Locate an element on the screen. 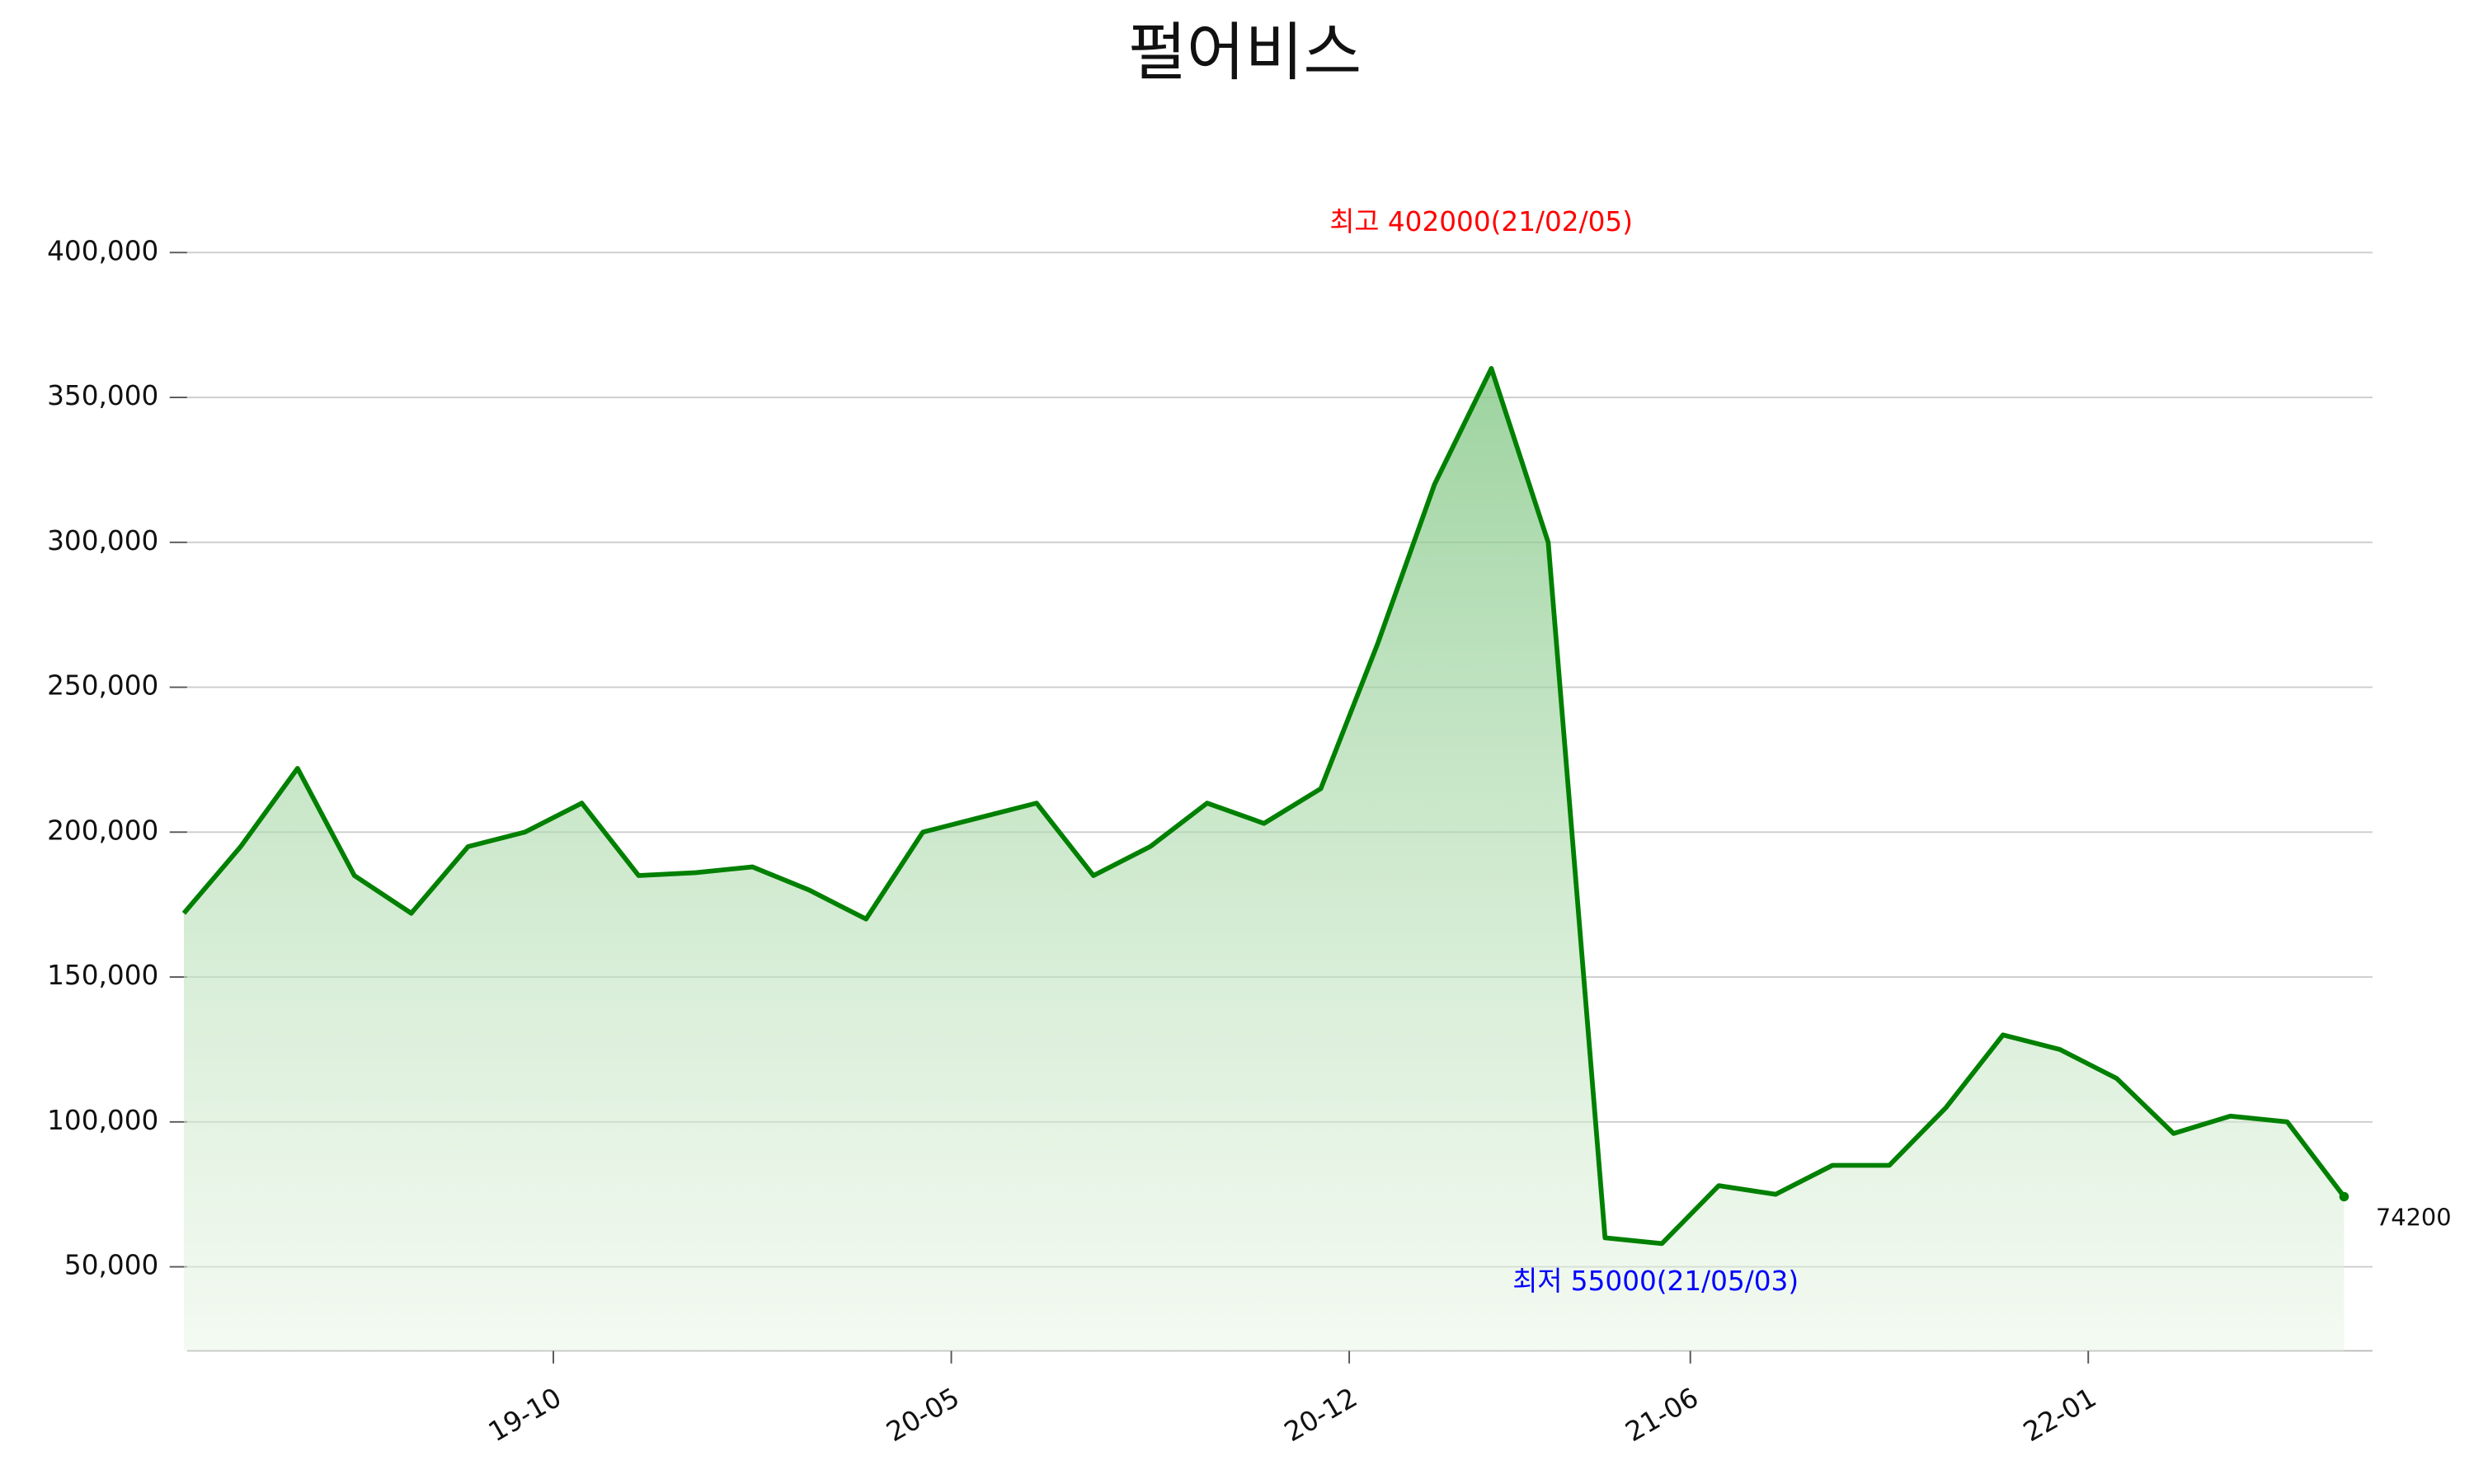  y-tick-label: 50,000 is located at coordinates (111, 1265).